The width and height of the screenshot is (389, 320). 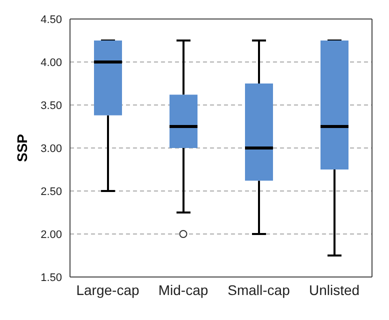 What do you see at coordinates (51, 62) in the screenshot?
I see `y-tick-label: 4.00` at bounding box center [51, 62].